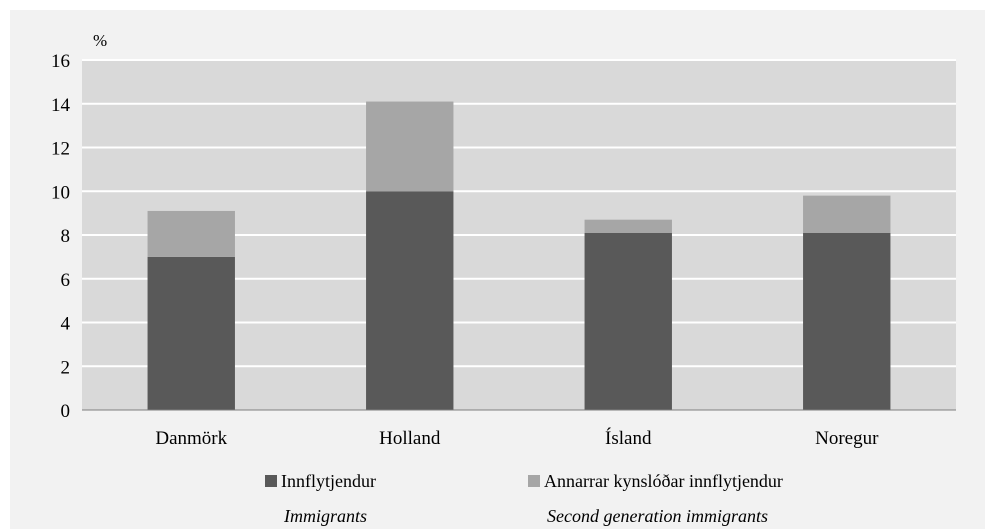  Describe the element at coordinates (66, 324) in the screenshot. I see `y-tick-label: 4` at that location.